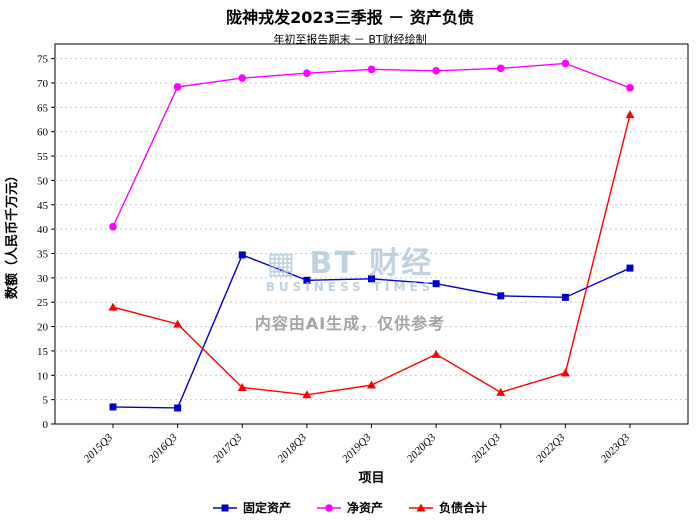 The image size is (700, 524). What do you see at coordinates (43, 328) in the screenshot?
I see `y-tick-label: 20` at bounding box center [43, 328].